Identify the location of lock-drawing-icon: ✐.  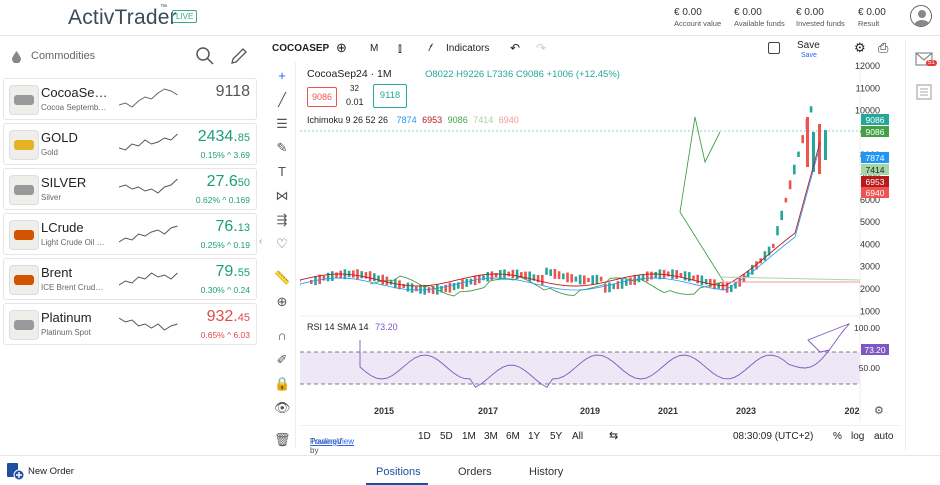
(282, 359).